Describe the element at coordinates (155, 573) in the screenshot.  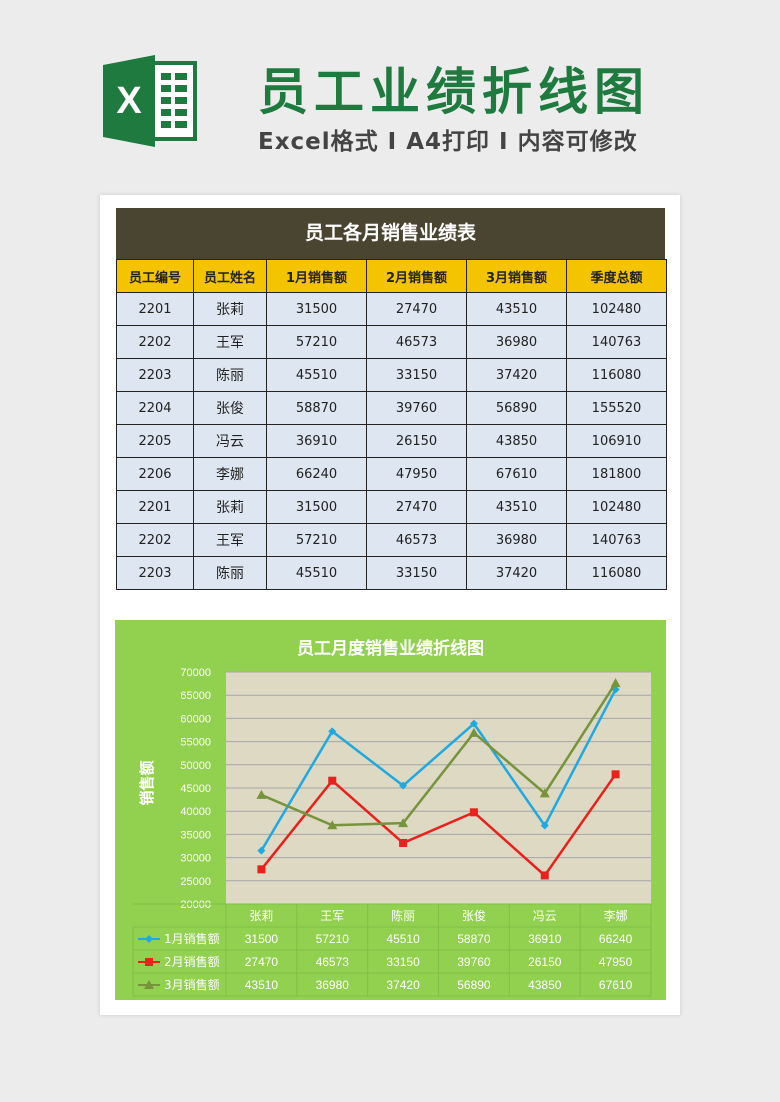
I see `table-cell: 2203` at that location.